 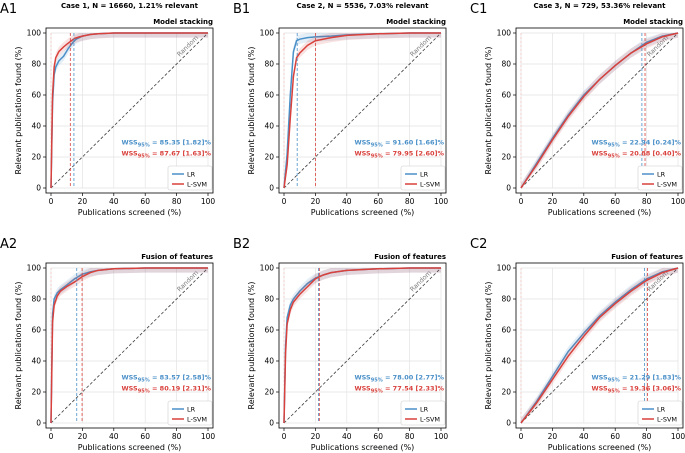 I want to click on panel-letter: C1, so click(x=478, y=9).